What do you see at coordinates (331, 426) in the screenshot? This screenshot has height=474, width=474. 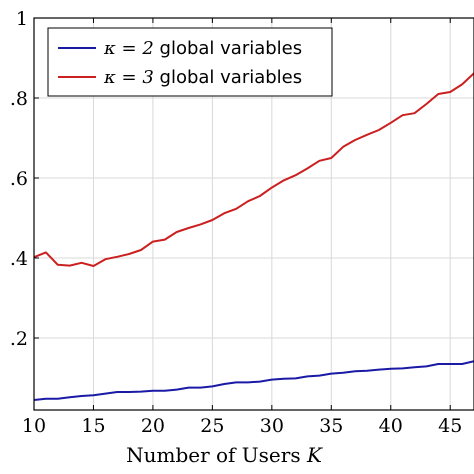 I see `x-tick-label: 35` at bounding box center [331, 426].